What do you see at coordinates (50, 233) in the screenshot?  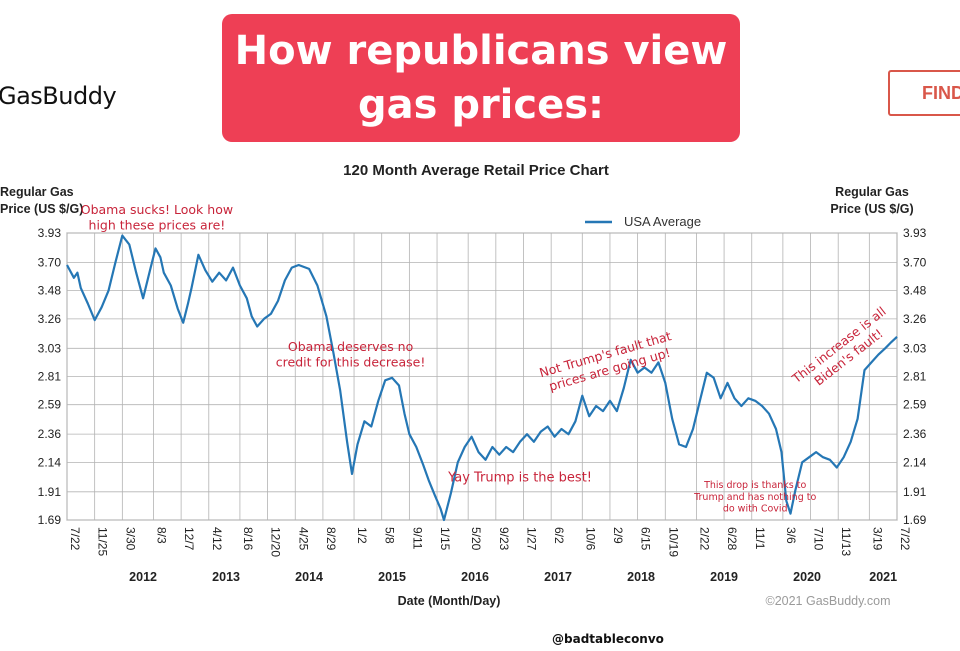 I see `y-tick-label-left: 3.93` at bounding box center [50, 233].